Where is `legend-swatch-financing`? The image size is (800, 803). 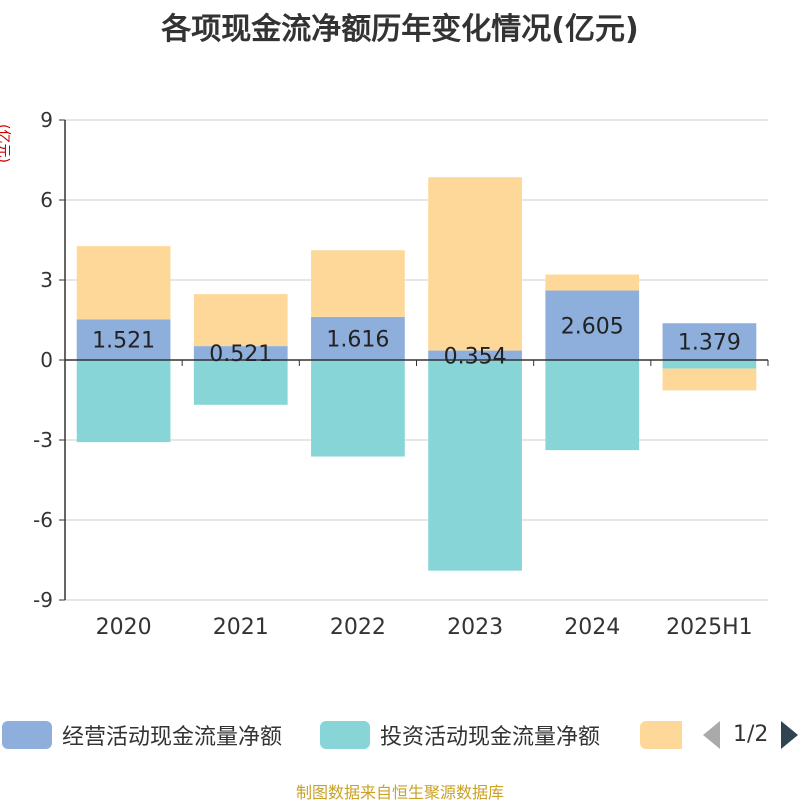 legend-swatch-financing is located at coordinates (661, 735).